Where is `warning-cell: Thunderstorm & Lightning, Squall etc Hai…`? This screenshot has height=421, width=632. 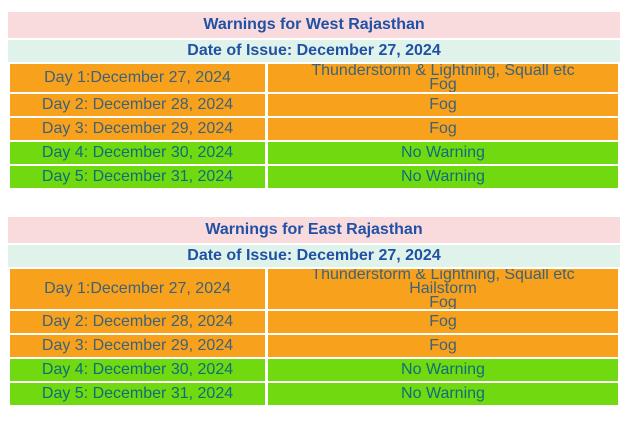
warning-cell: Thunderstorm & Lightning, Squall etc Hai… is located at coordinates (443, 289).